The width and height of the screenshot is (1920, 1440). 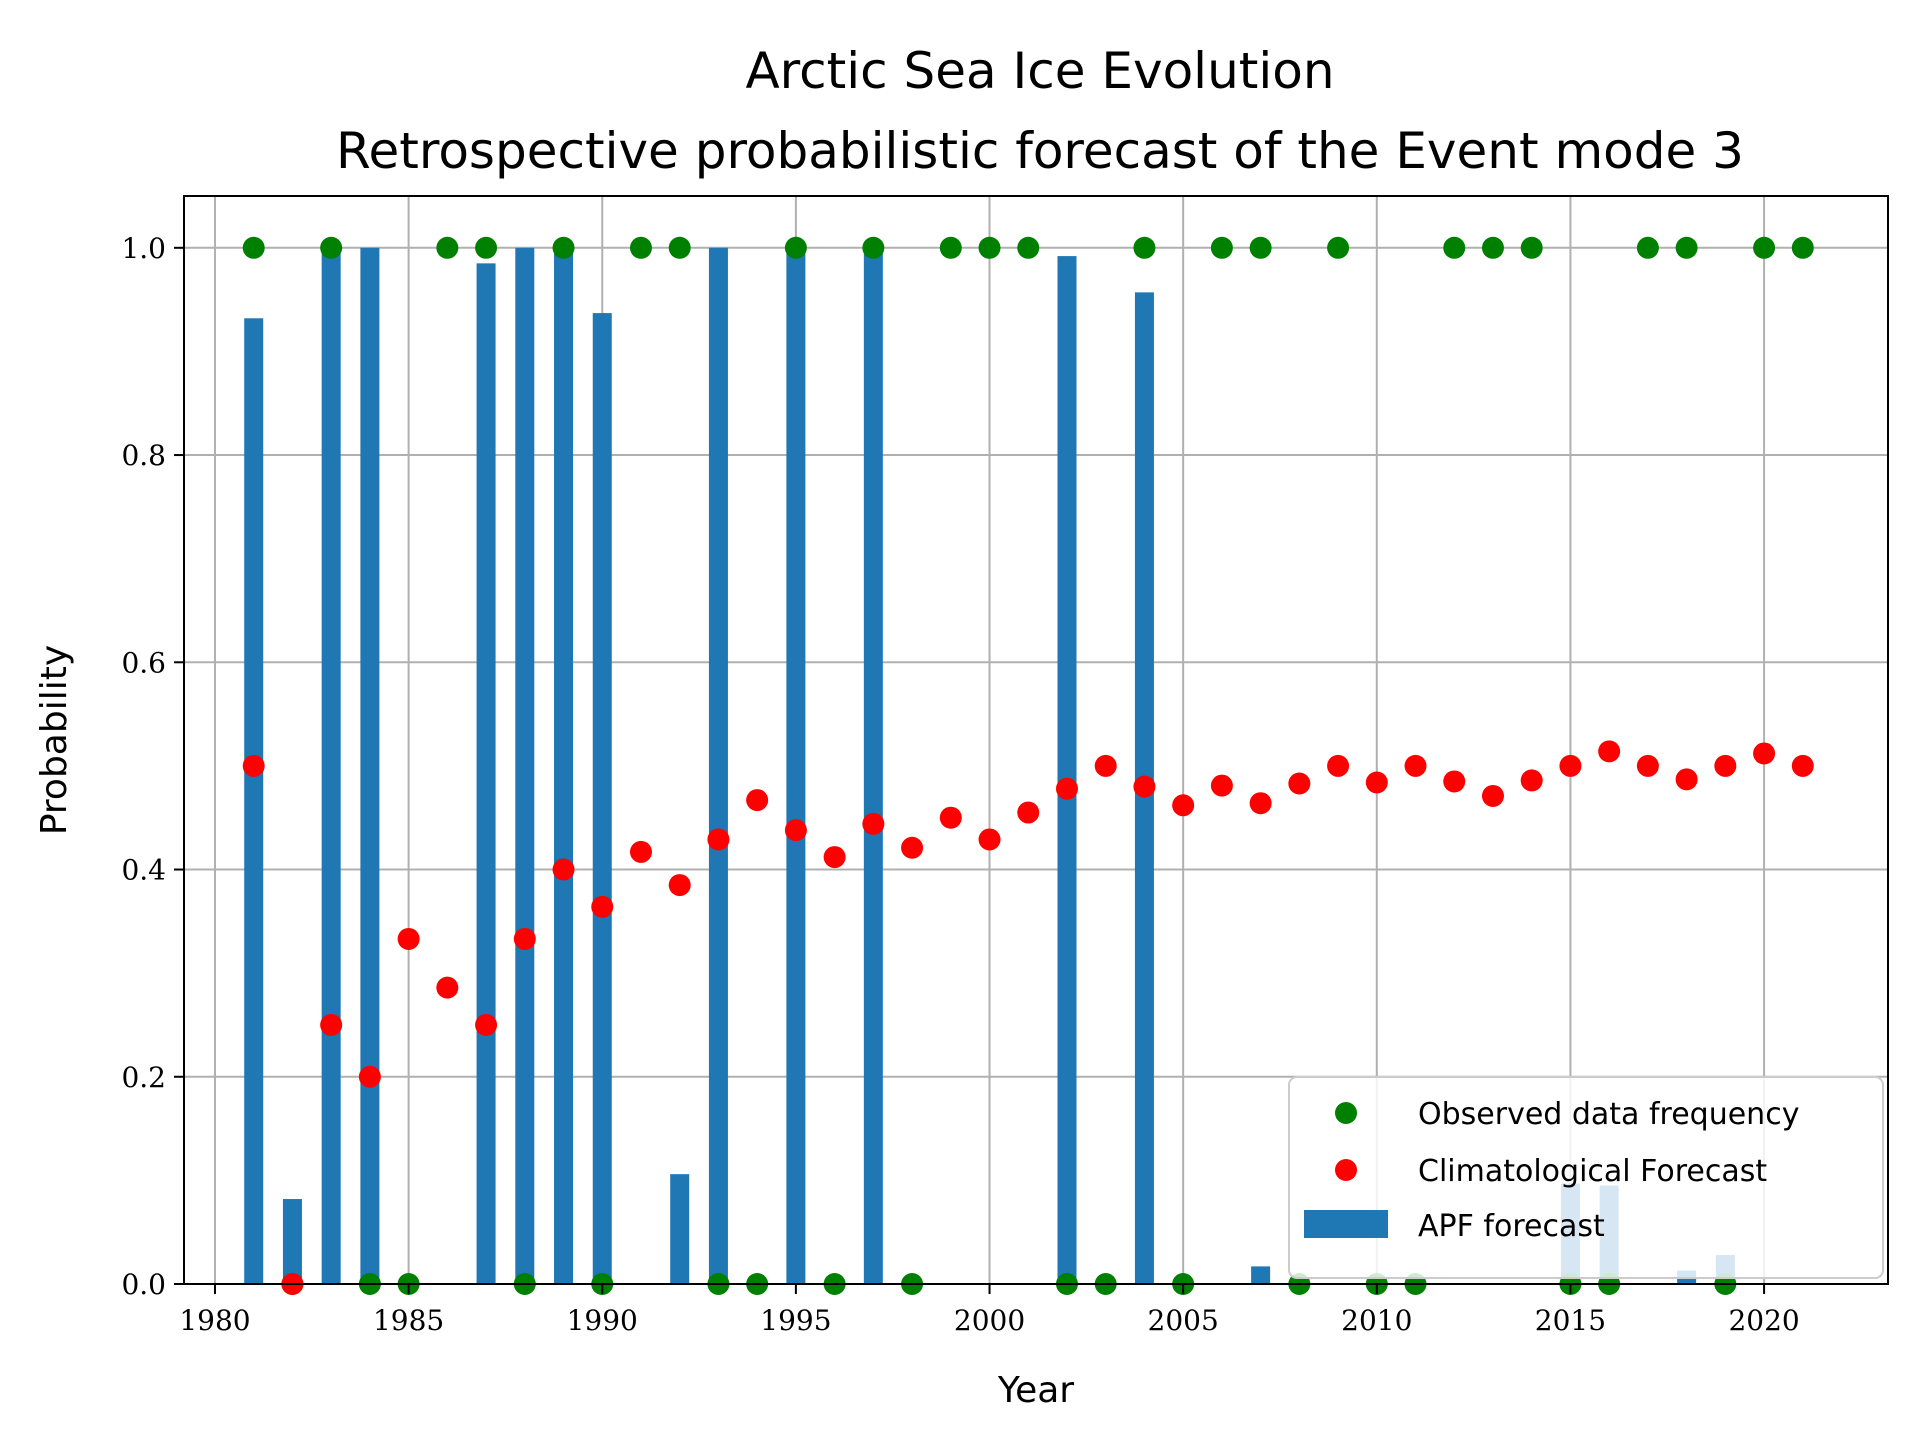 I want to click on y-tick-label: 0.4, so click(x=143, y=870).